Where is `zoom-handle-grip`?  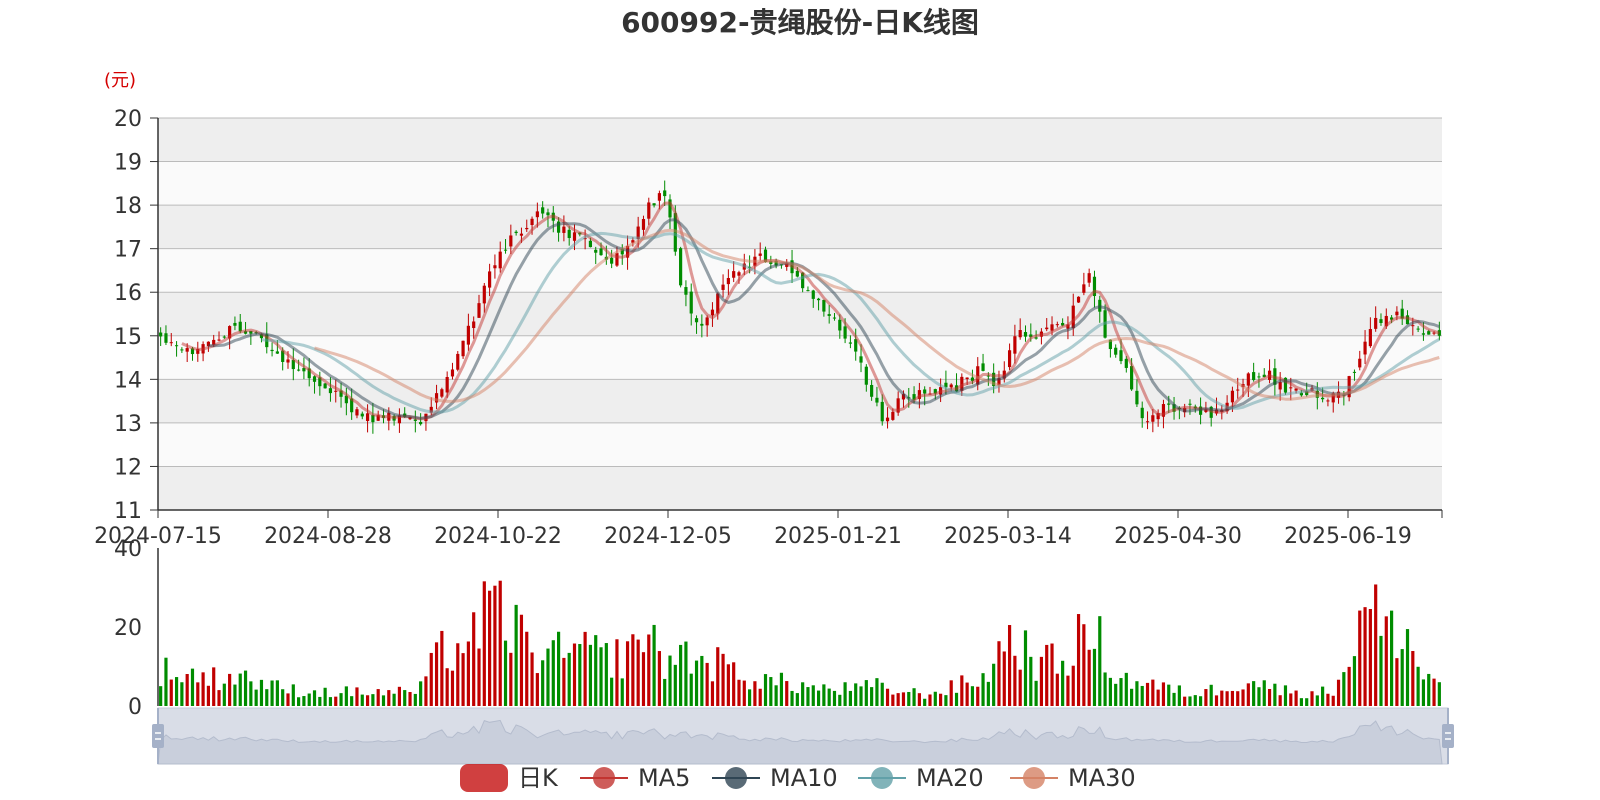
zoom-handle-grip is located at coordinates (158, 736).